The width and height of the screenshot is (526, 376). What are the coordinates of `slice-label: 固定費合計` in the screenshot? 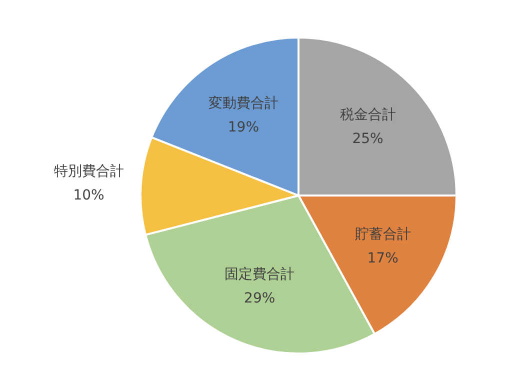 It's located at (259, 274).